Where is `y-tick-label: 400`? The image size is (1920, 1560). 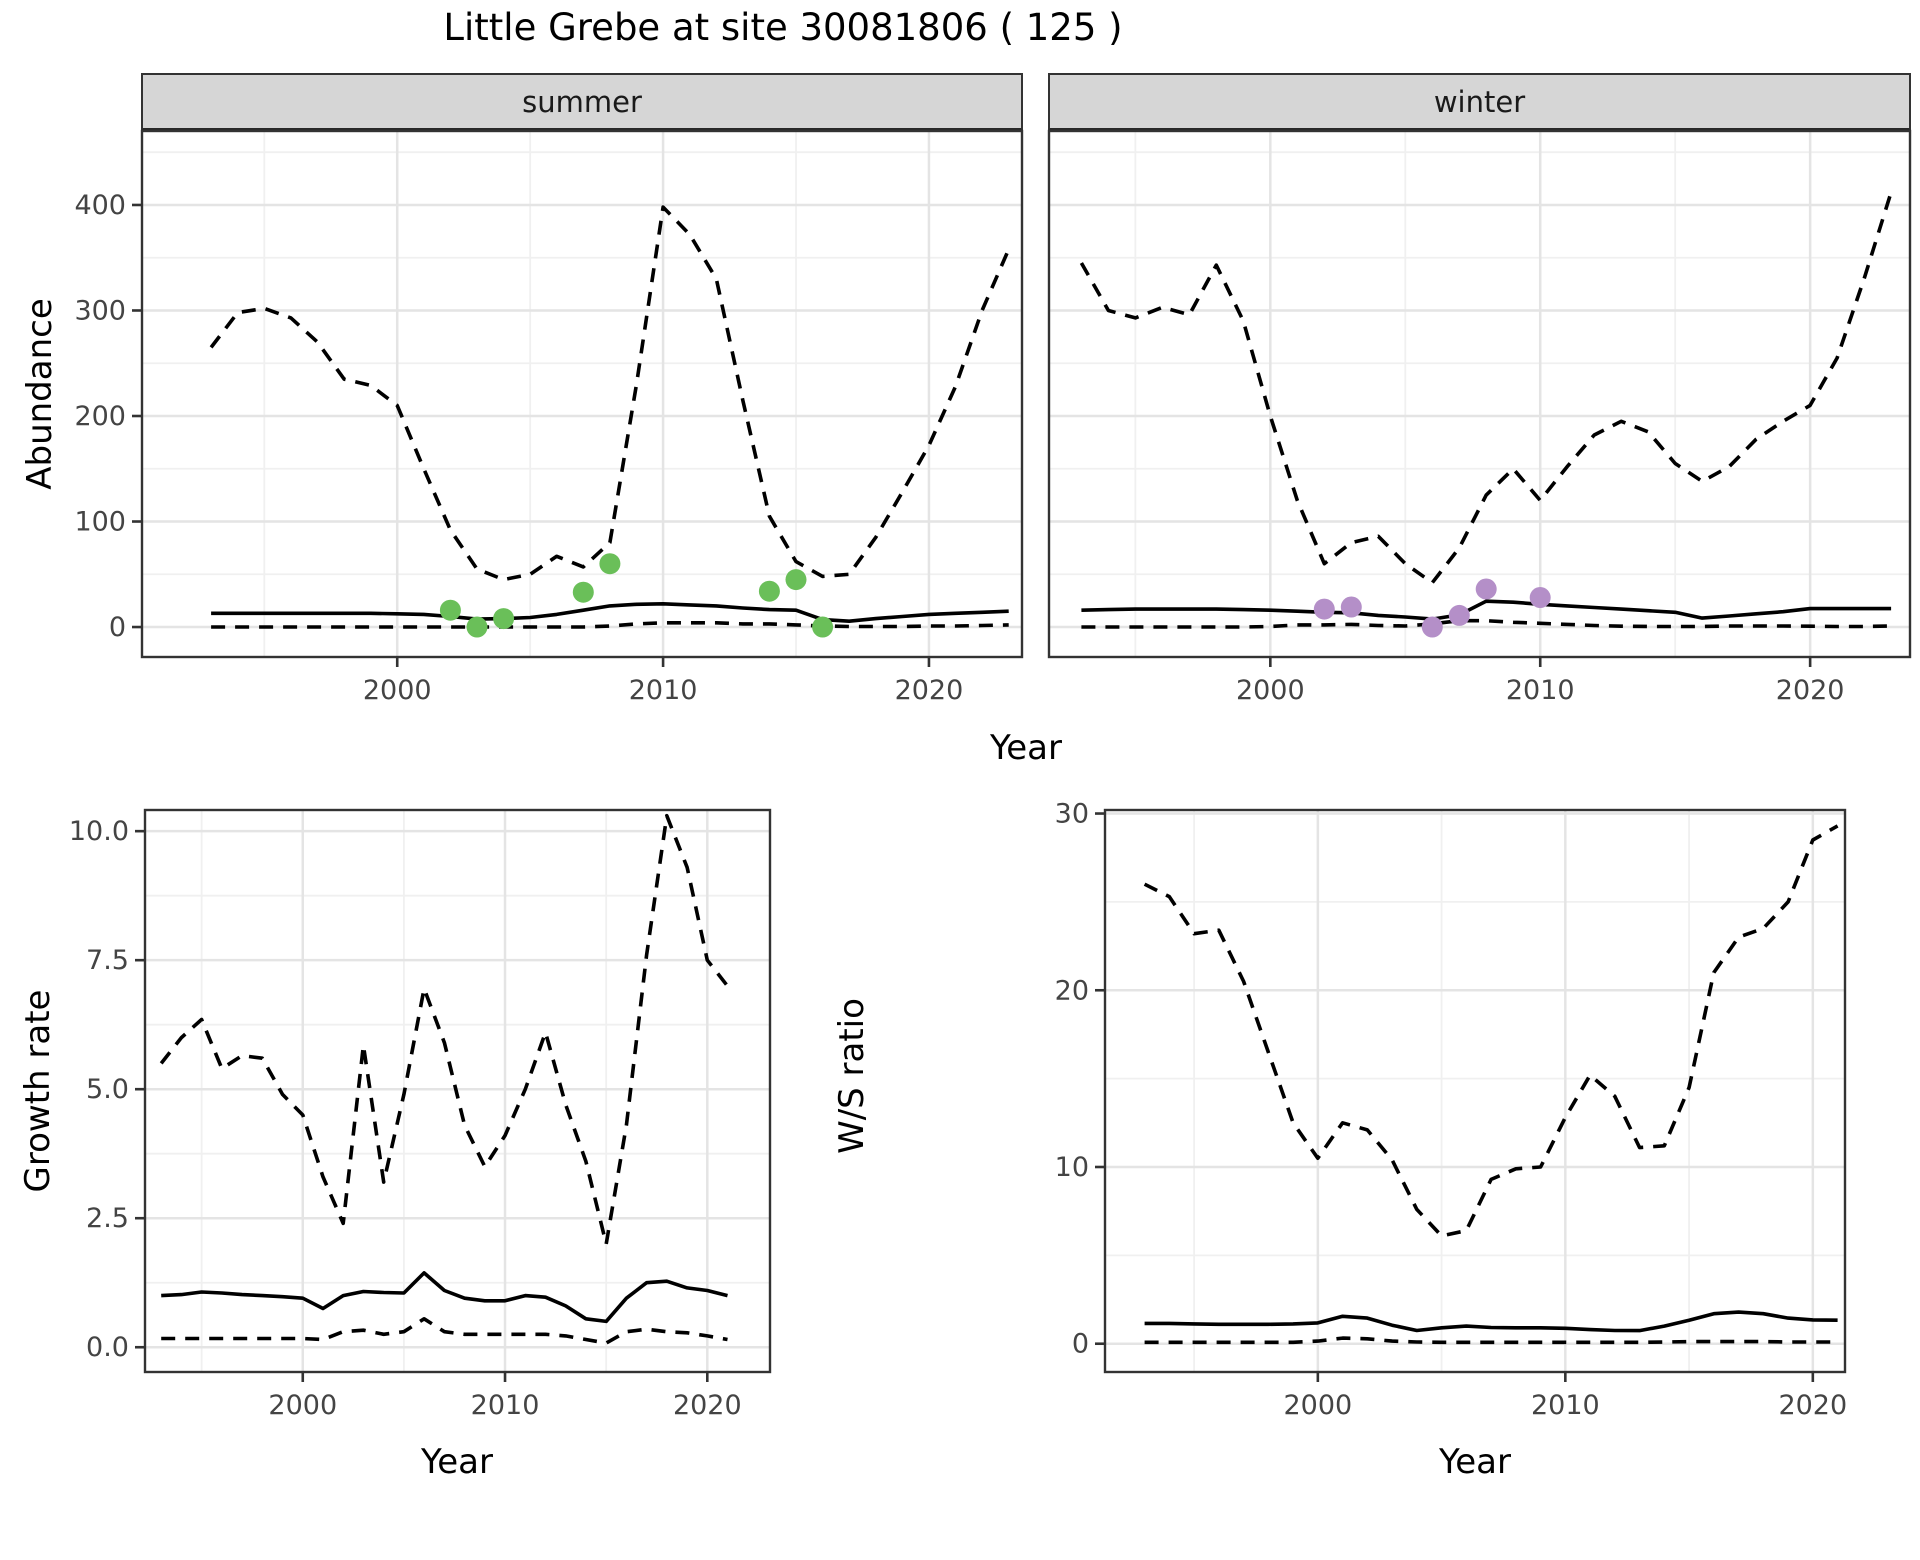
y-tick-label: 400 is located at coordinates (100, 205).